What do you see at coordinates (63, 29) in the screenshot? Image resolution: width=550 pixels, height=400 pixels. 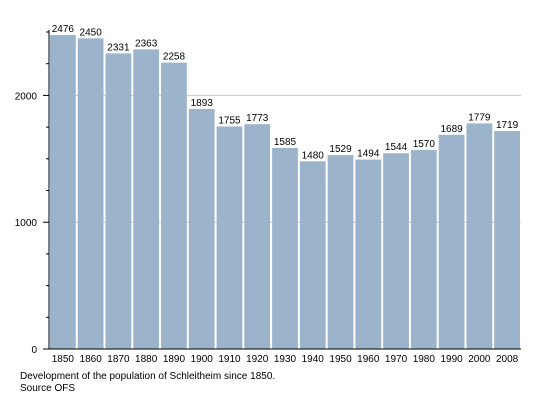 I see `data-label: 2476` at bounding box center [63, 29].